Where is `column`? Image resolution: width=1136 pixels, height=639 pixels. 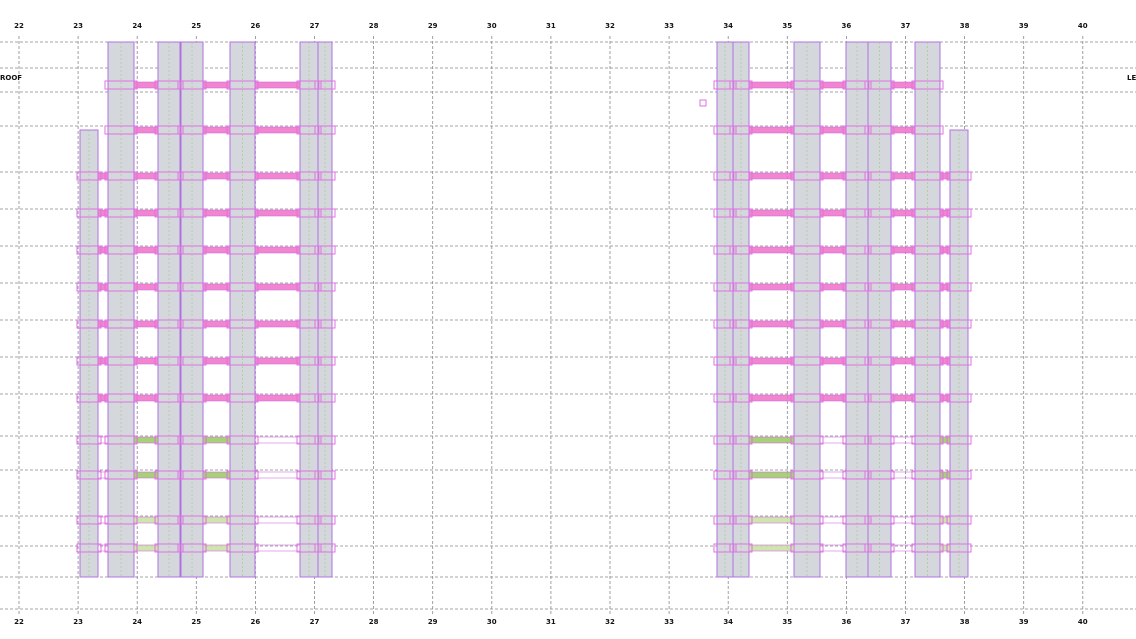
column is located at coordinates (959, 353).